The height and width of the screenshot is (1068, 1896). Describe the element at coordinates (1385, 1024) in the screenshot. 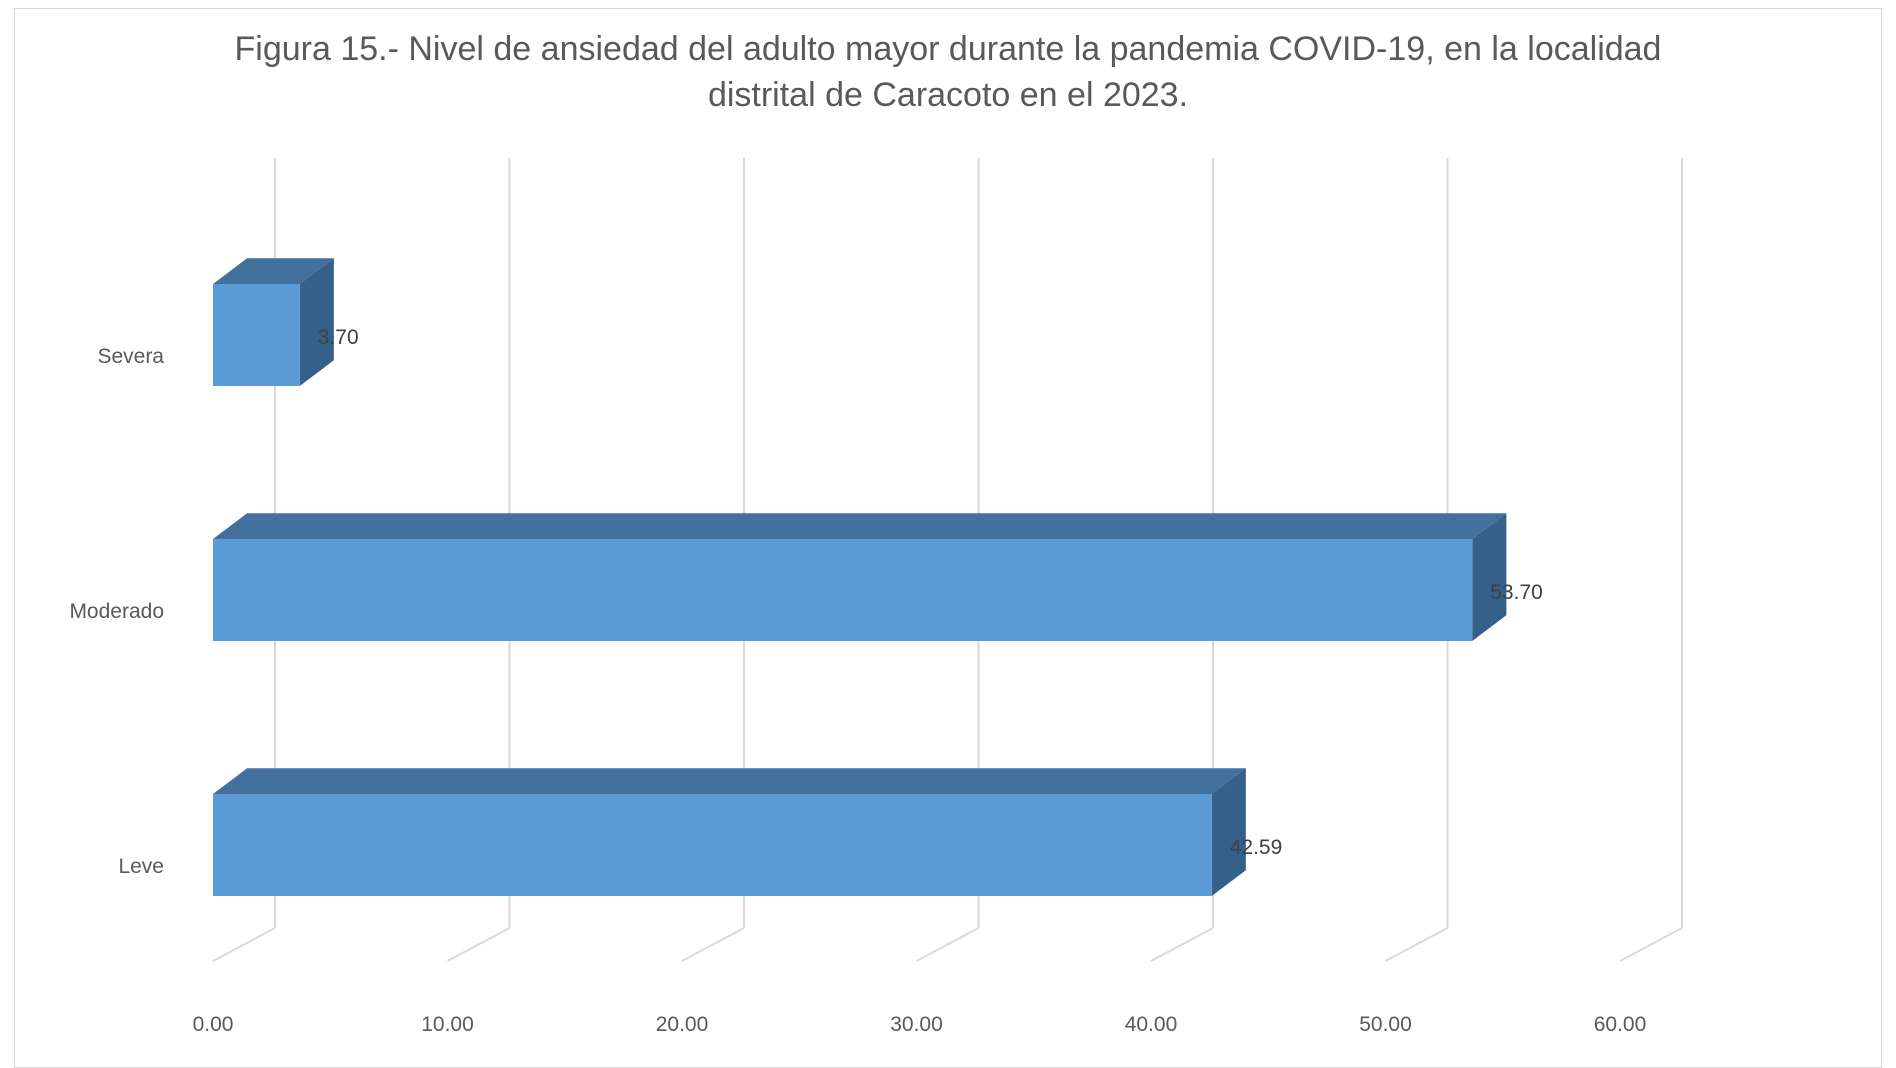

I see `x-tick-label: 50.00` at that location.